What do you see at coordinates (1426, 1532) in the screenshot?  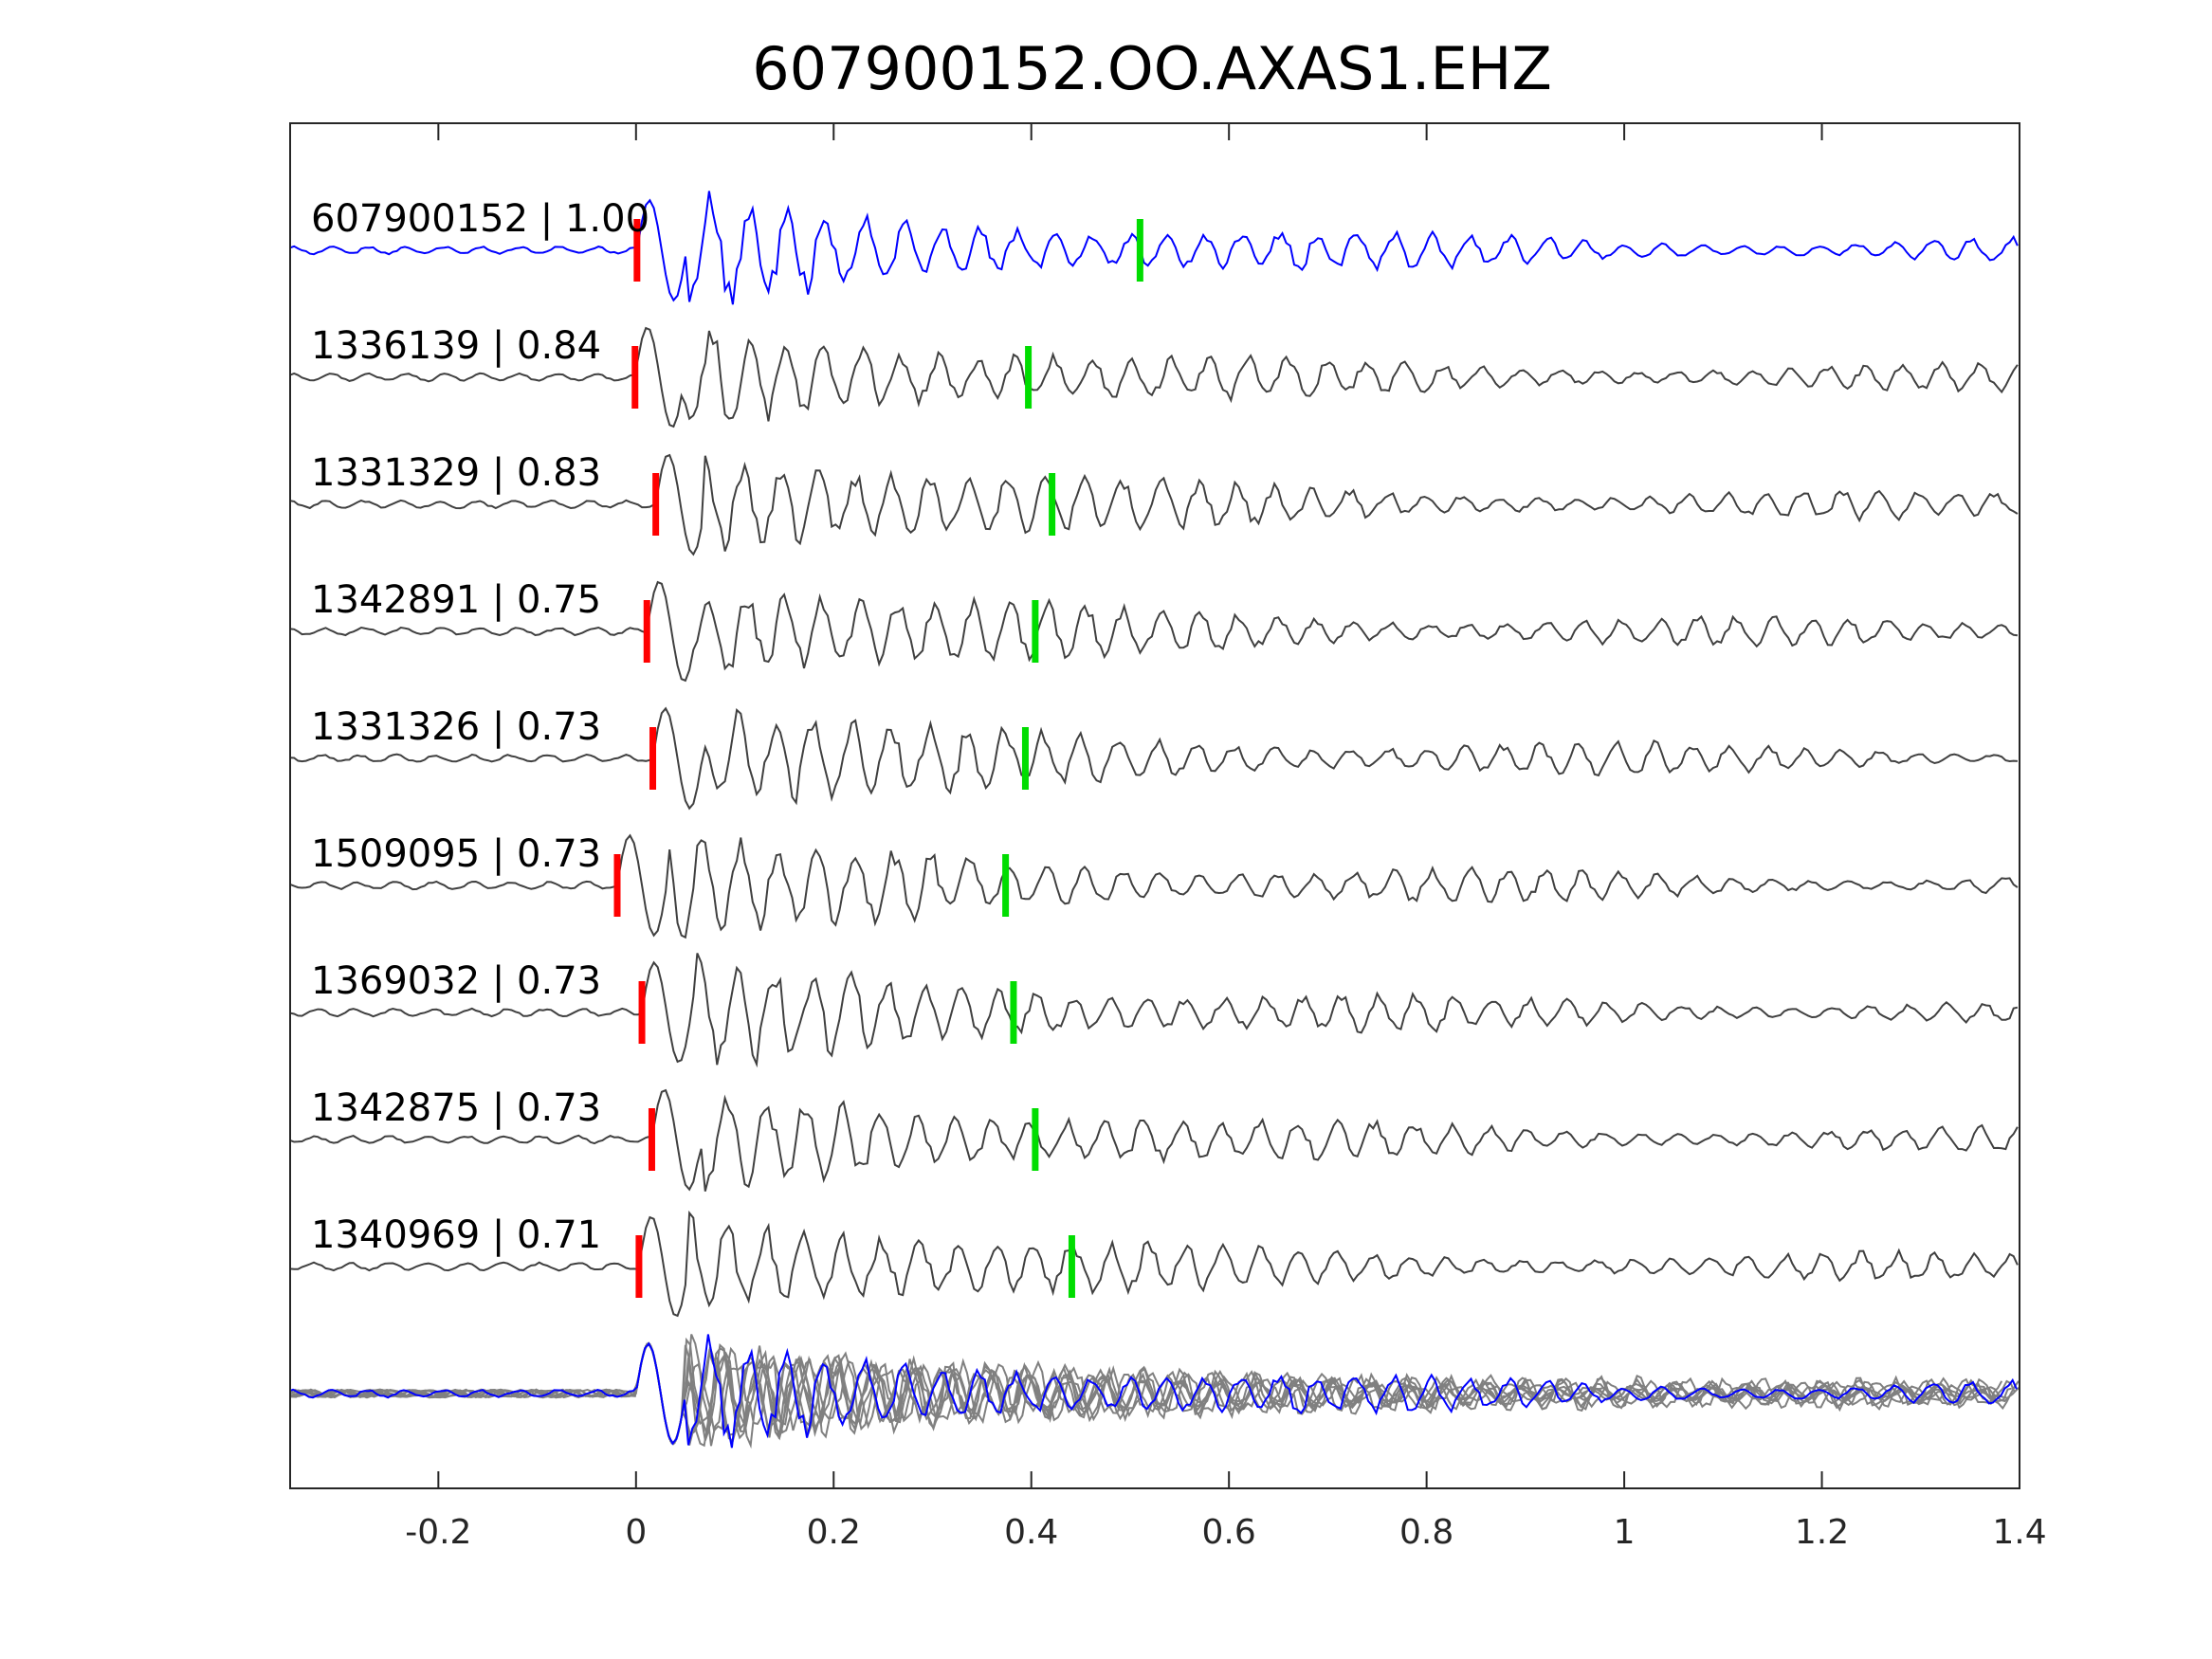 I see `x-tick-label: 0.8` at bounding box center [1426, 1532].